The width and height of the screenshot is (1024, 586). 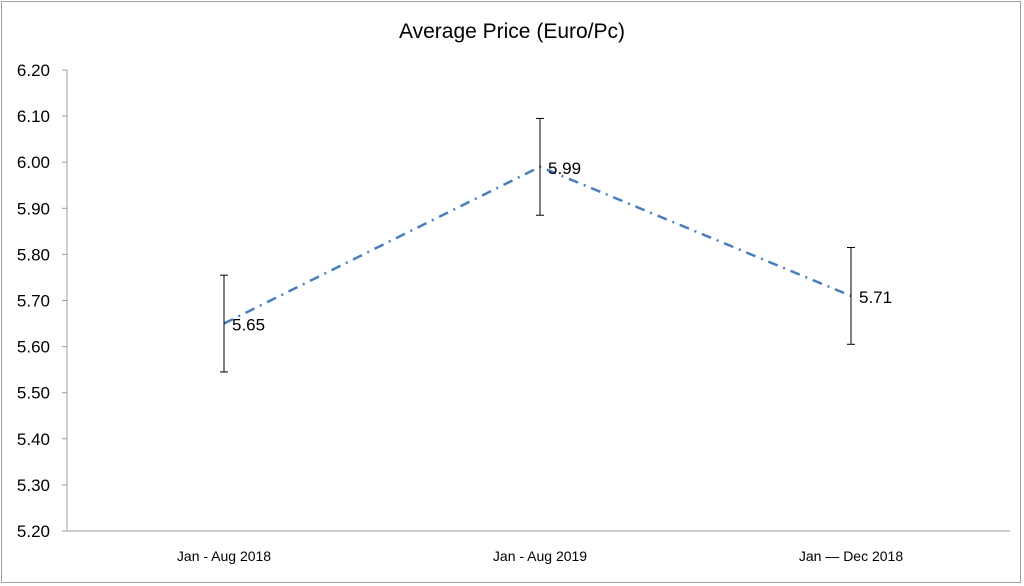 What do you see at coordinates (33, 70) in the screenshot?
I see `y-tick-label: 6.20` at bounding box center [33, 70].